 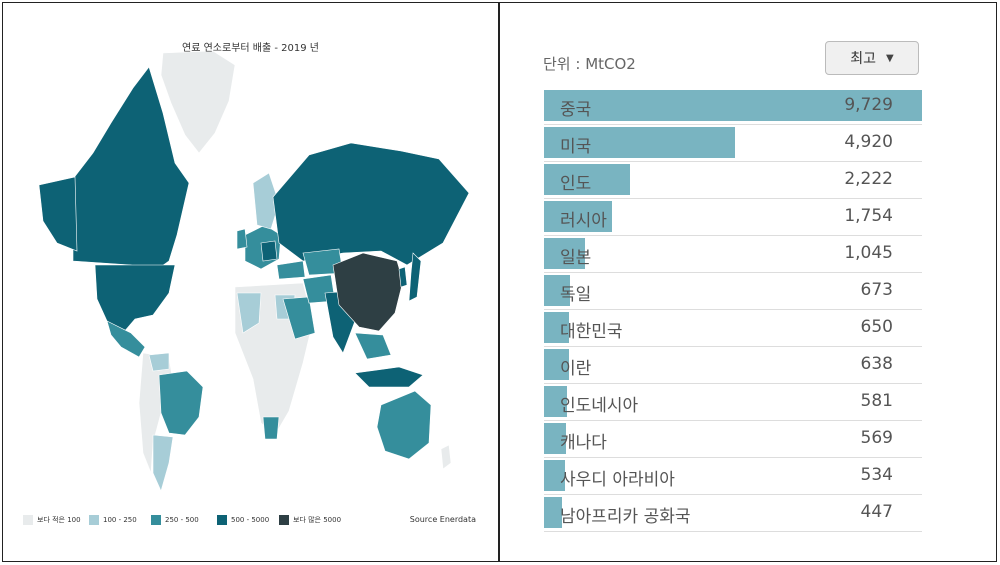 I want to click on region-southeast-asia, so click(x=373, y=346).